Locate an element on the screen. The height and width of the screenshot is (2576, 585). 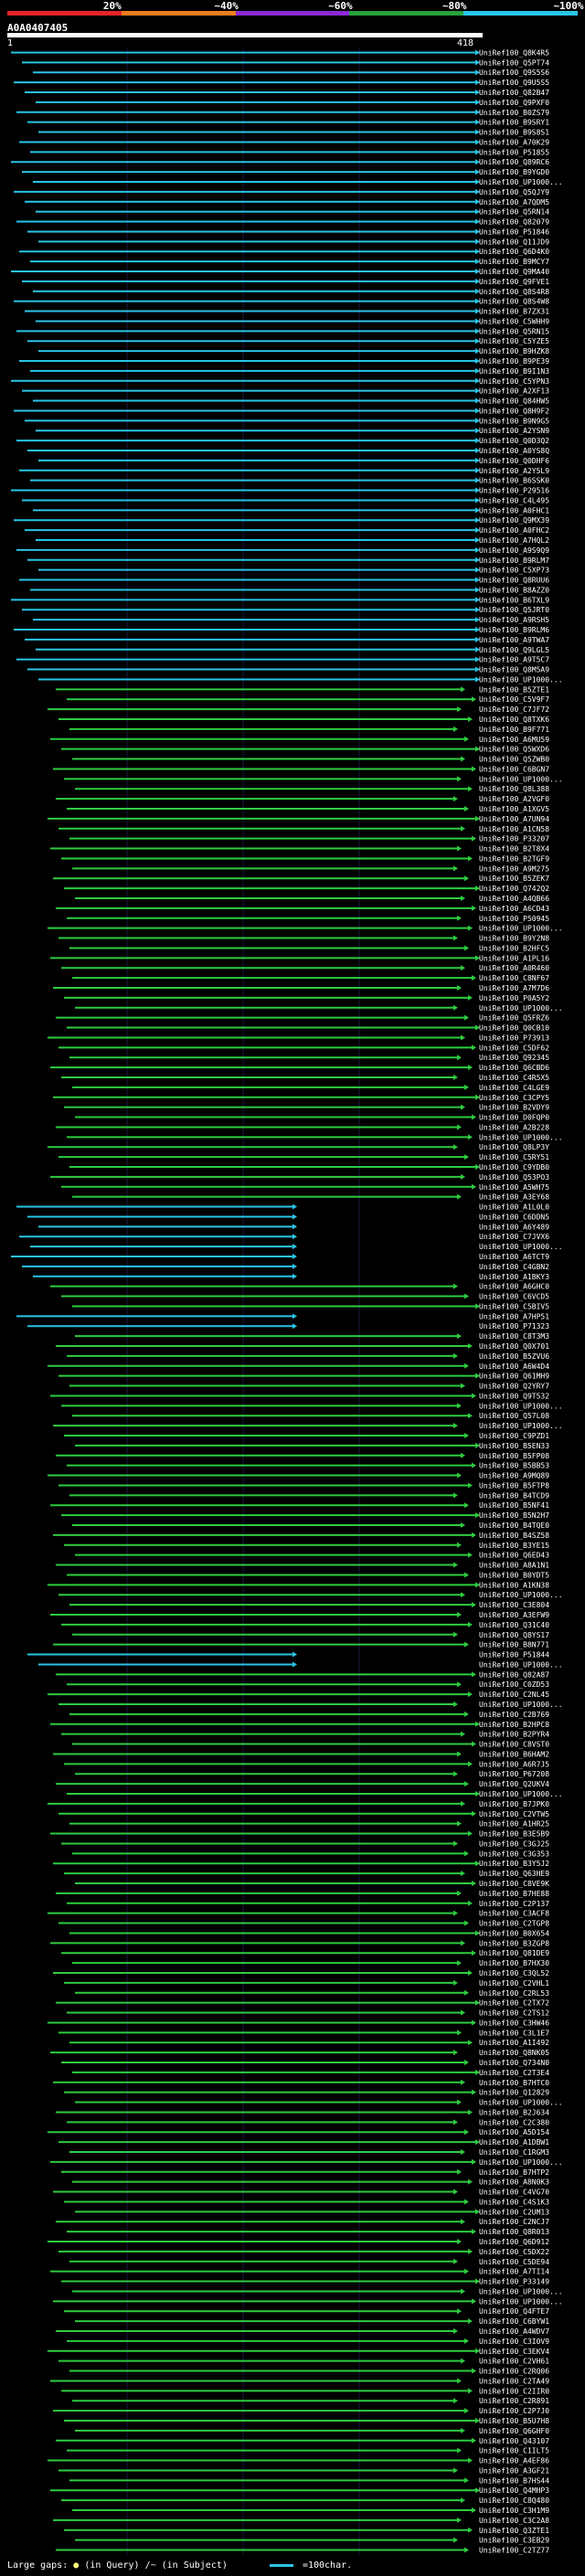
hit-label: UniRef100_C6VCD5 is located at coordinates (514, 1297).